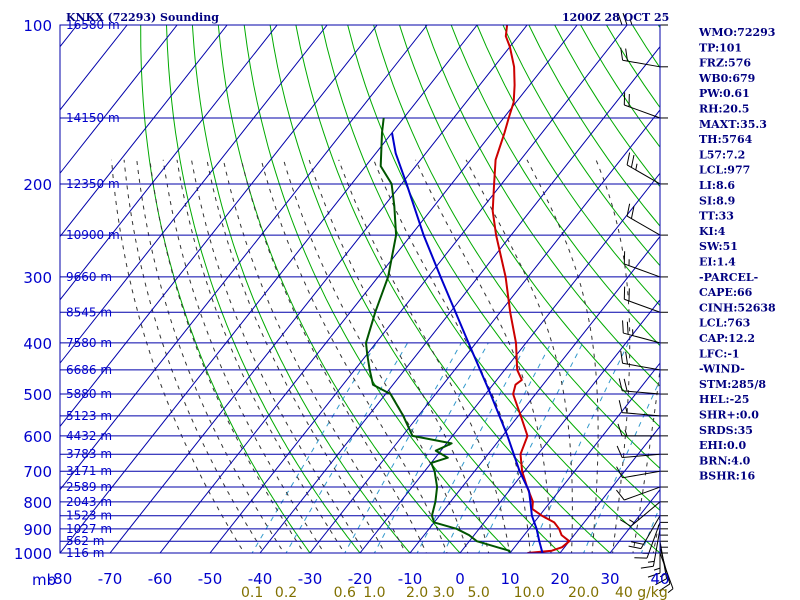 Image resolution: width=800 pixels, height=600 pixels. Describe the element at coordinates (89, 502) in the screenshot. I see `height-label: 2043 m` at that location.